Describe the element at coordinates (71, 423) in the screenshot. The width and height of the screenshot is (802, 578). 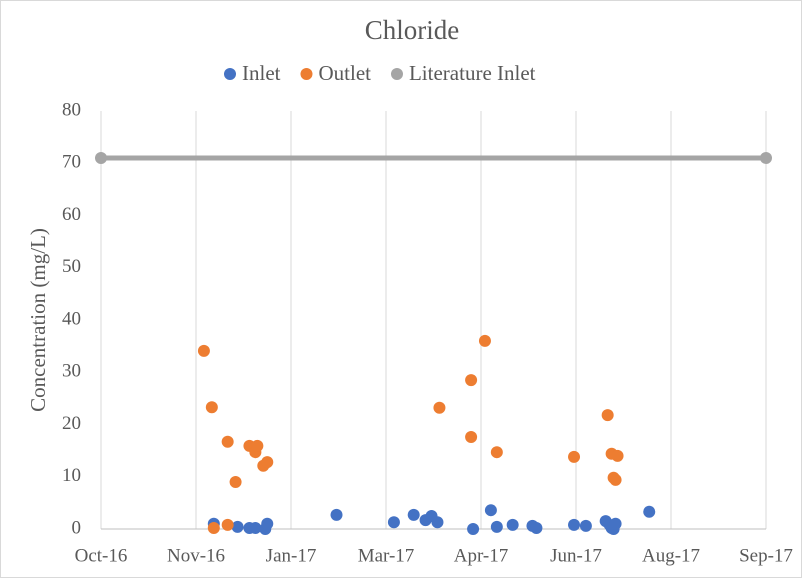
I see `y-tick-label: 20` at that location.